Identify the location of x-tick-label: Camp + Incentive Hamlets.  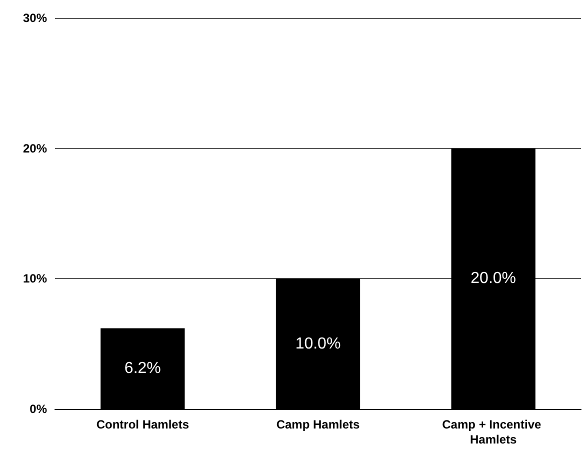
(493, 432).